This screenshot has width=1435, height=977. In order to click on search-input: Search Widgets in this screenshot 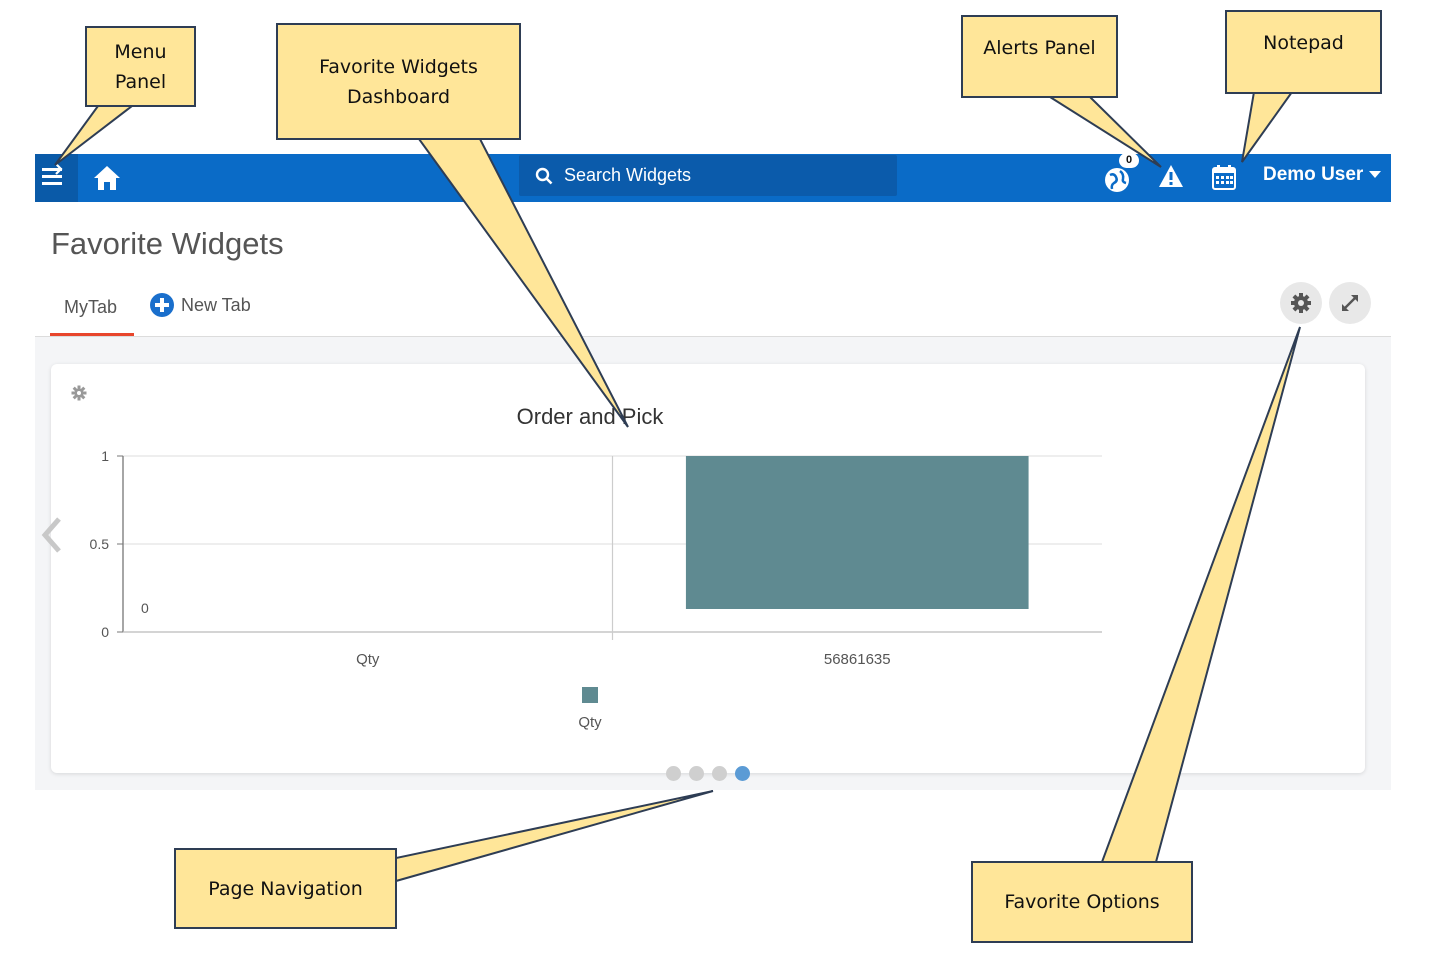, I will do `click(708, 175)`.